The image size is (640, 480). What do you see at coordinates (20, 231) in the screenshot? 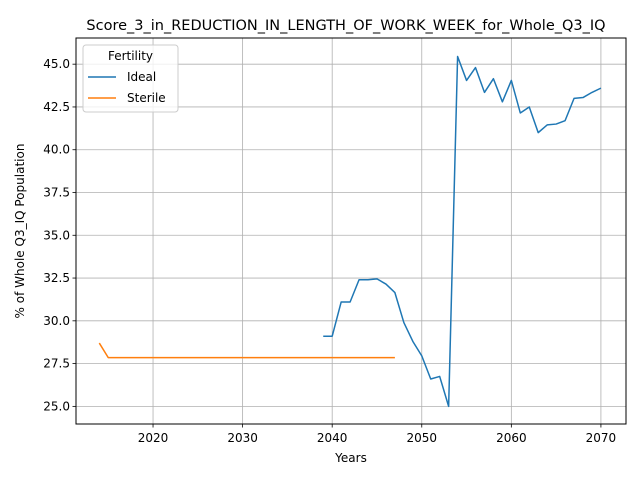
I see `y-axis-label: % of Whole Q3_IQ Population` at bounding box center [20, 231].